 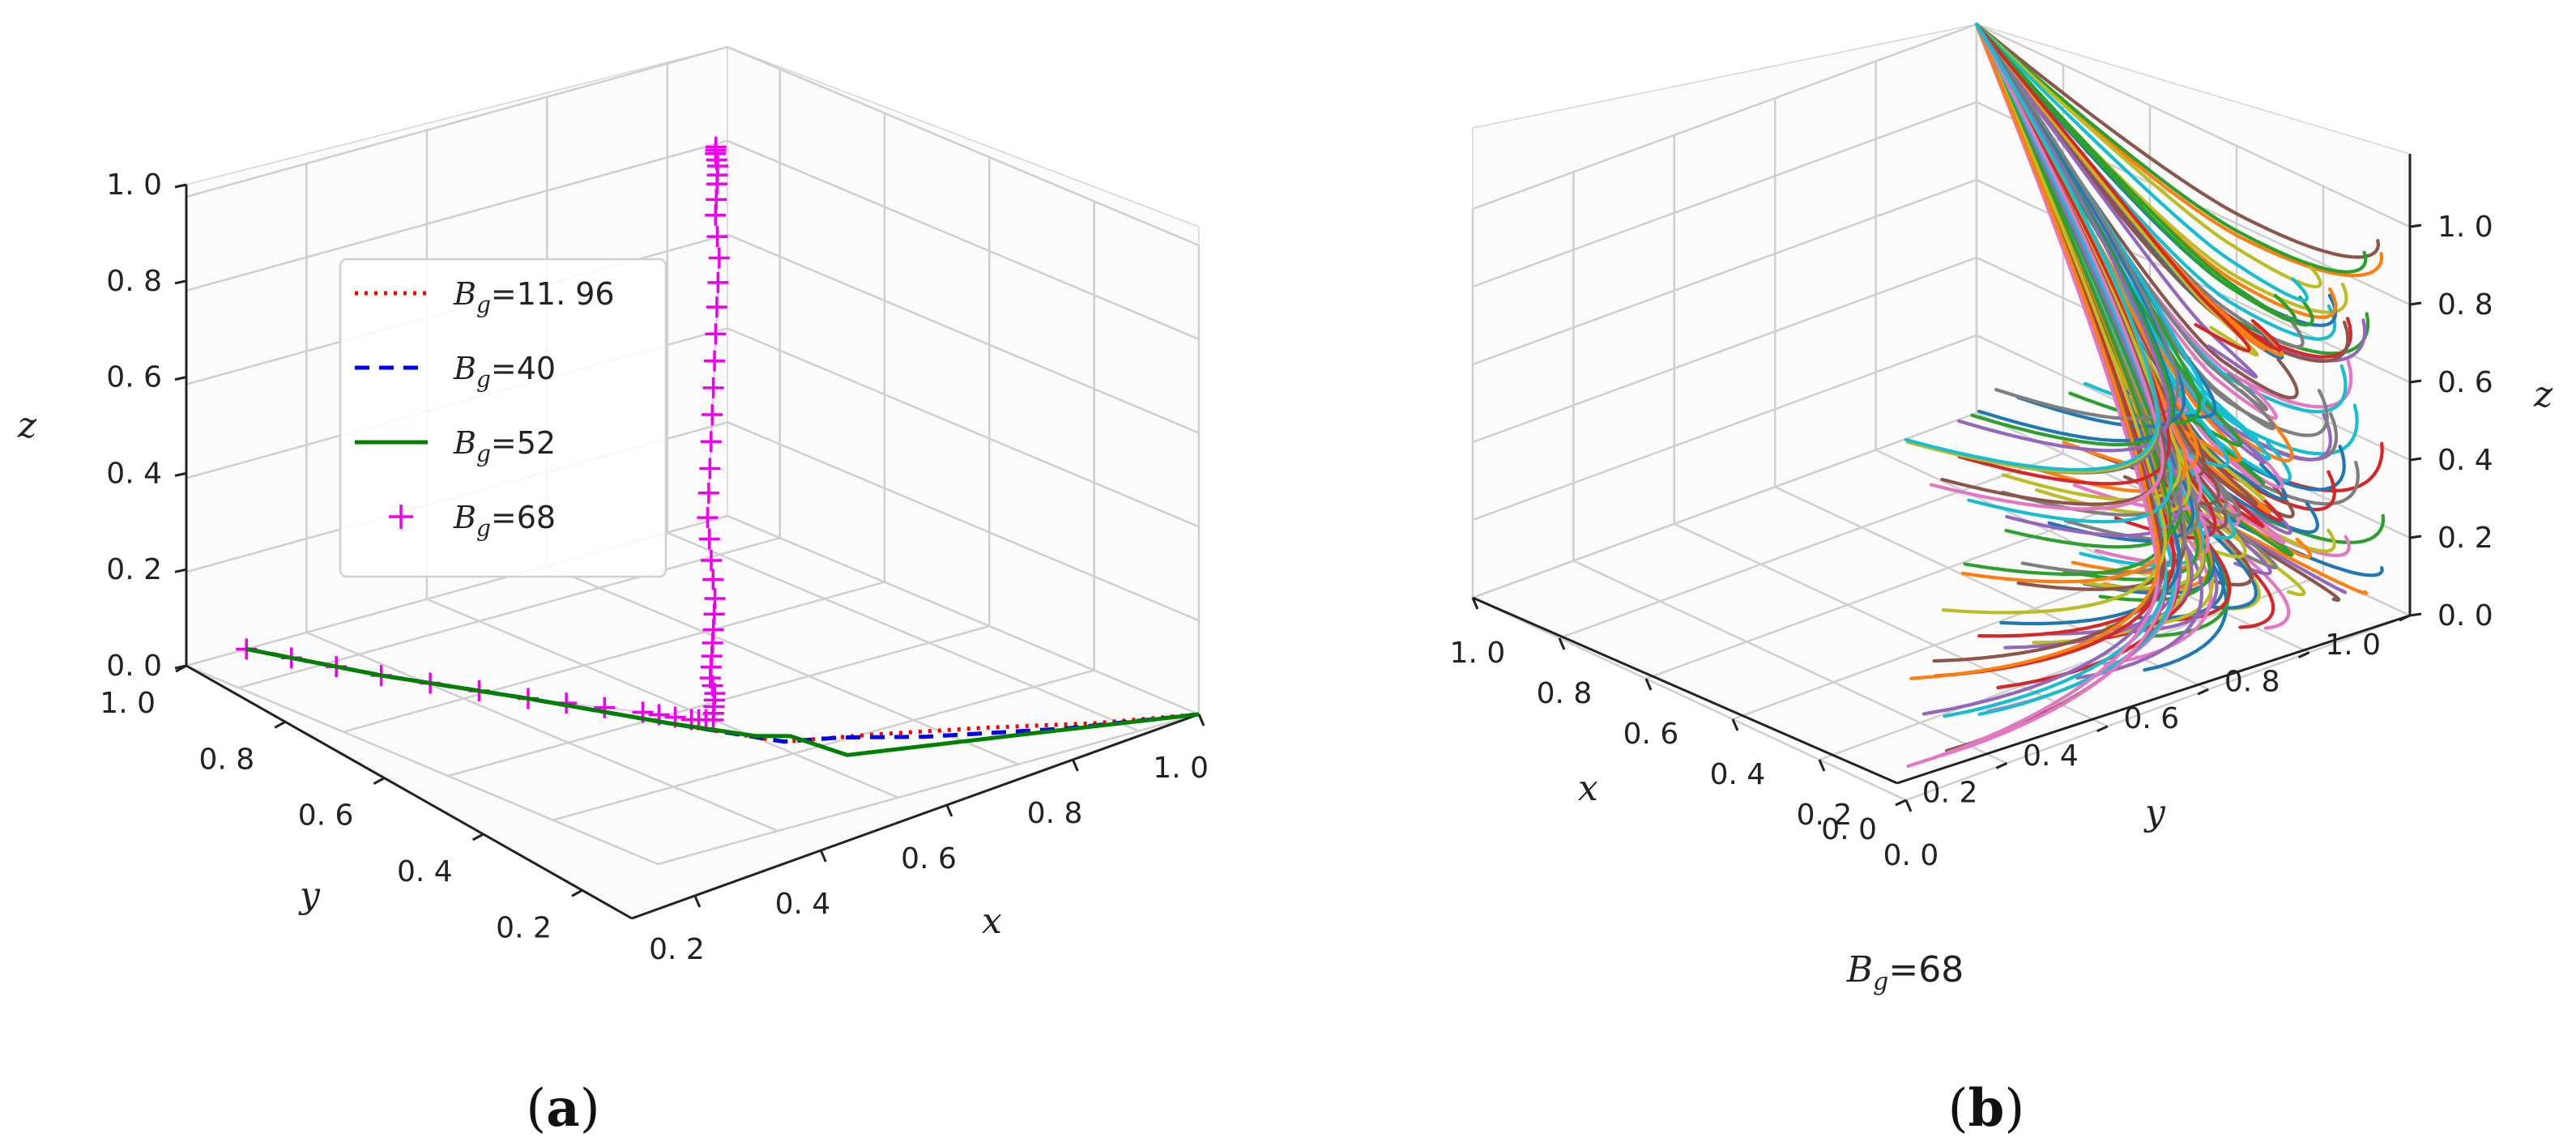 What do you see at coordinates (2151, 719) in the screenshot?
I see `panel-b-x-tick-label: 0. 6` at bounding box center [2151, 719].